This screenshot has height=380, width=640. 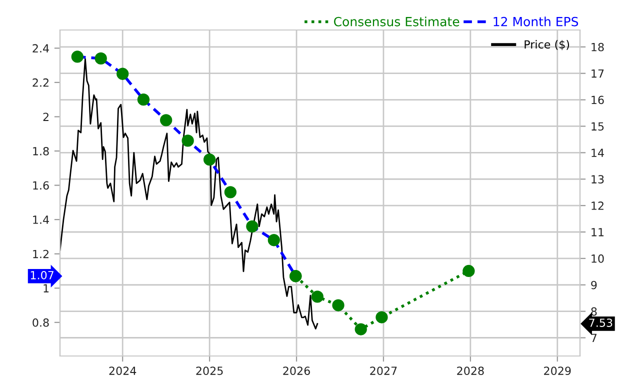 I want to click on y2-tick-label: 12, so click(x=598, y=206).